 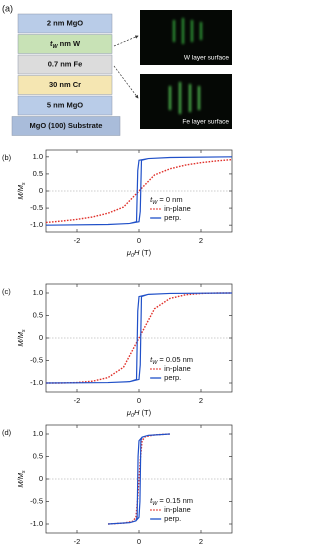 I want to click on layer-label: 0.7 nm Fe, so click(x=65, y=63).